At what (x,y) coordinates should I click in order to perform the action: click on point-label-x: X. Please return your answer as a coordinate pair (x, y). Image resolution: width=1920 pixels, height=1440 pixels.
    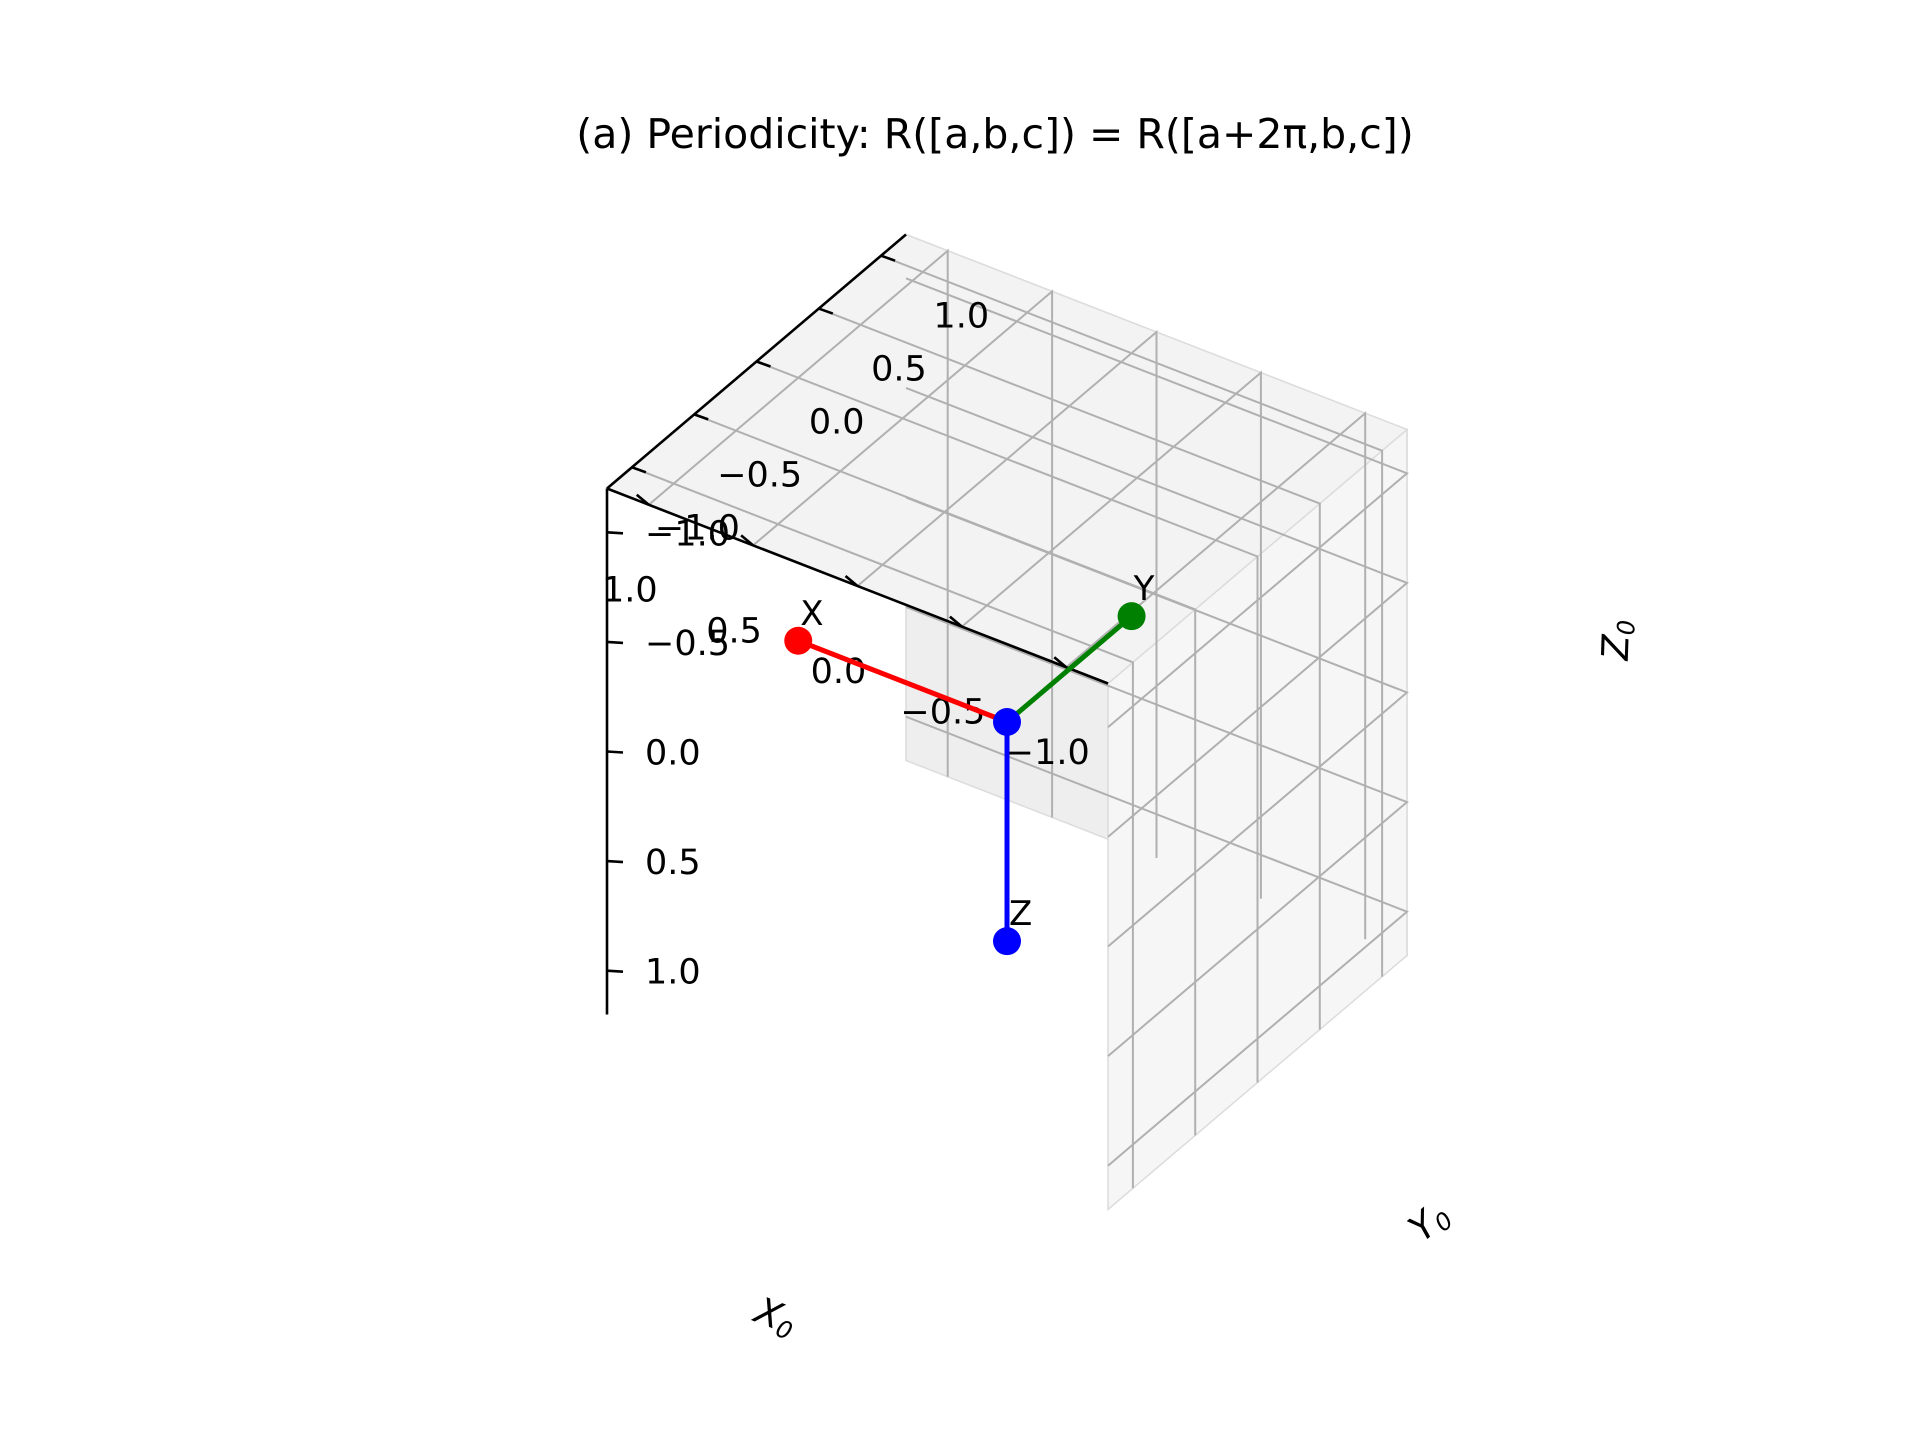
    Looking at the image, I should click on (811, 614).